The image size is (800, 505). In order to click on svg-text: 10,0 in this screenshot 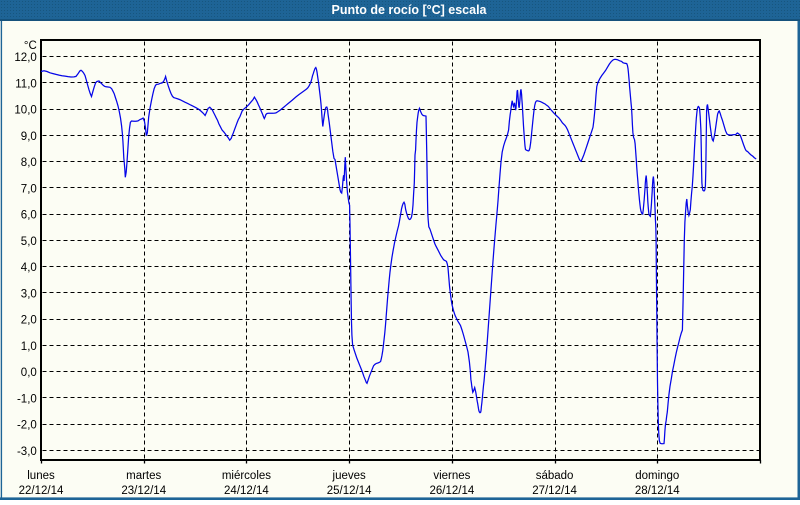, I will do `click(25, 111)`.